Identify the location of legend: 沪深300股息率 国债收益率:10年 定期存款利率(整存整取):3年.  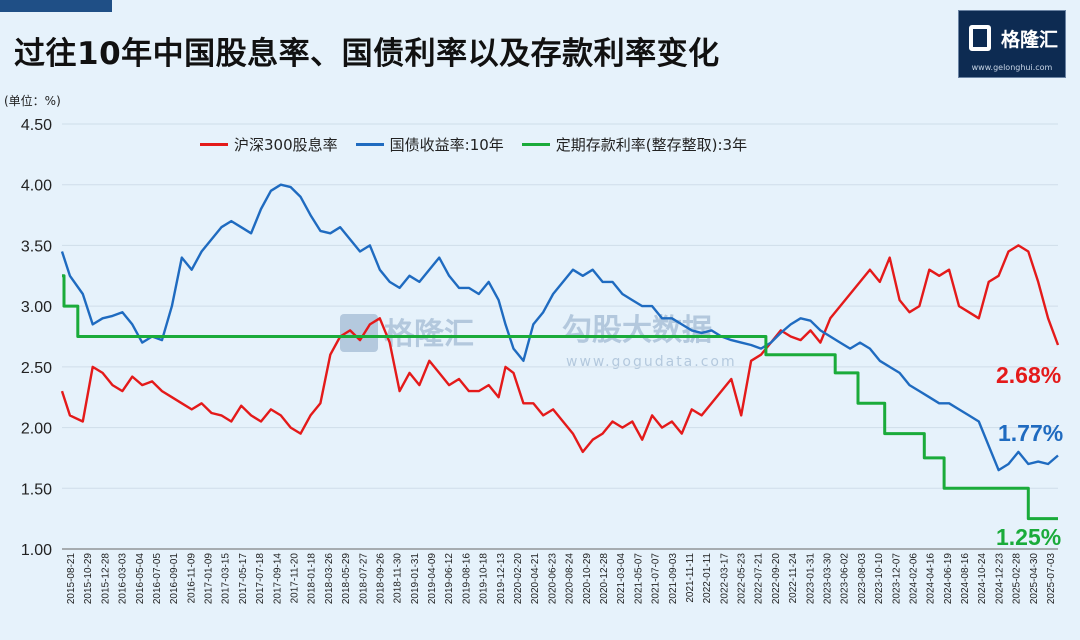
(473, 144).